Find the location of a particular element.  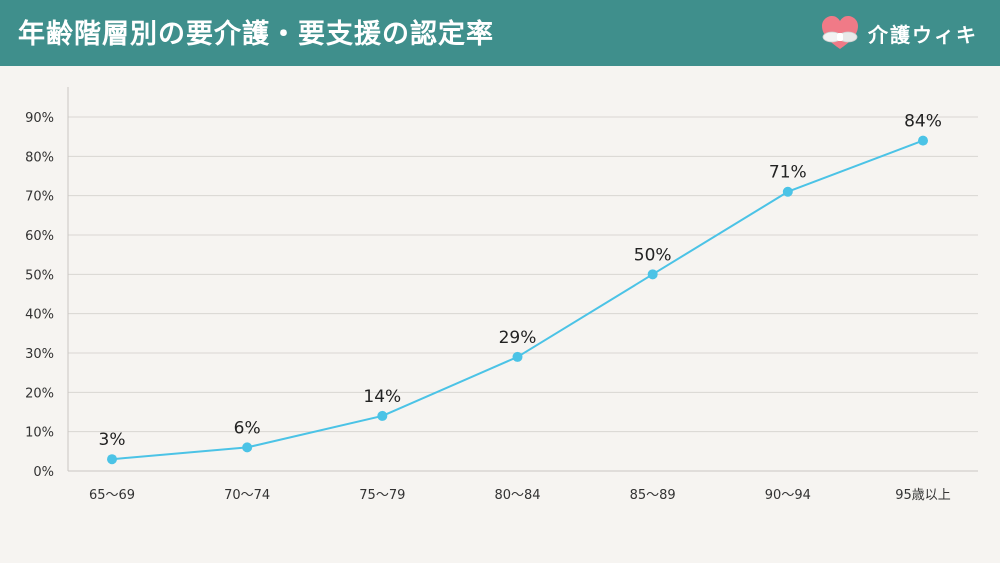

x-tick-label: 80〜84 is located at coordinates (517, 495).